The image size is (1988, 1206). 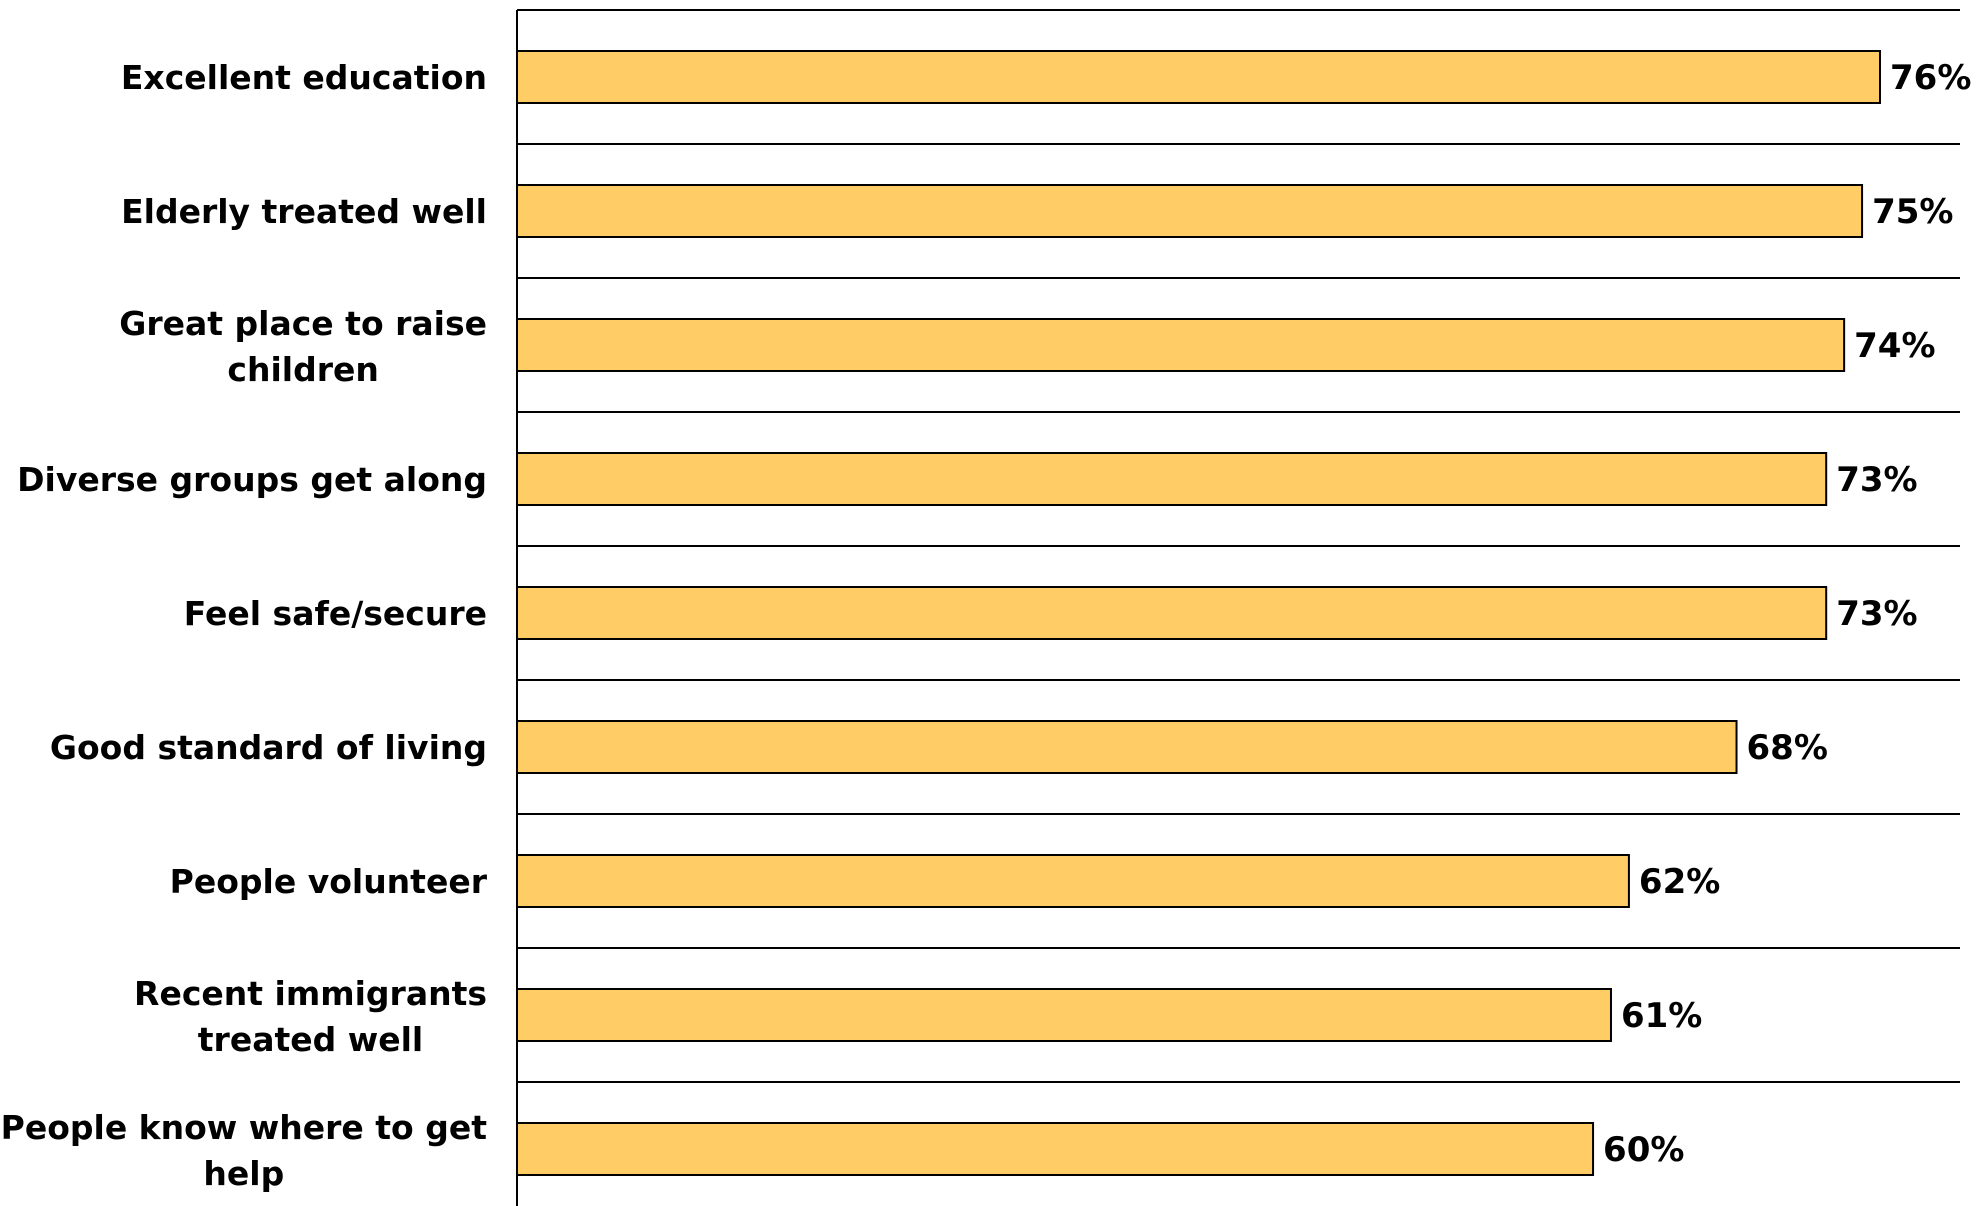 I want to click on category-label: Feel safe/secure, so click(x=335, y=613).